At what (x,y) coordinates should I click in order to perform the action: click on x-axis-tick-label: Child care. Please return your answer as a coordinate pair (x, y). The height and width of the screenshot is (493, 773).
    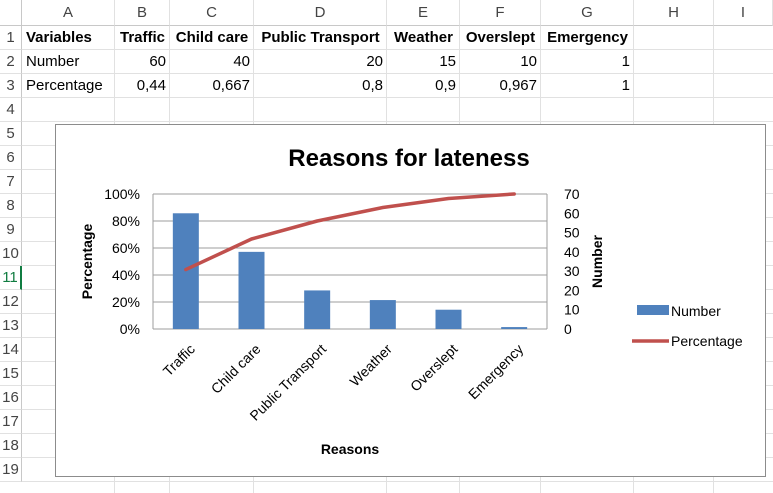
    Looking at the image, I should click on (236, 369).